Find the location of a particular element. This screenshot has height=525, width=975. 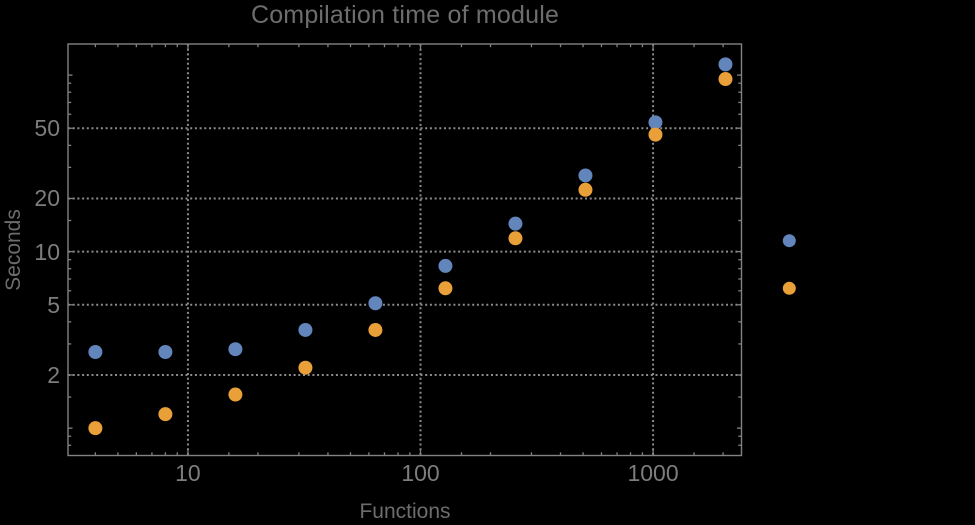

y-tick-label-50: 50 is located at coordinates (47, 128).